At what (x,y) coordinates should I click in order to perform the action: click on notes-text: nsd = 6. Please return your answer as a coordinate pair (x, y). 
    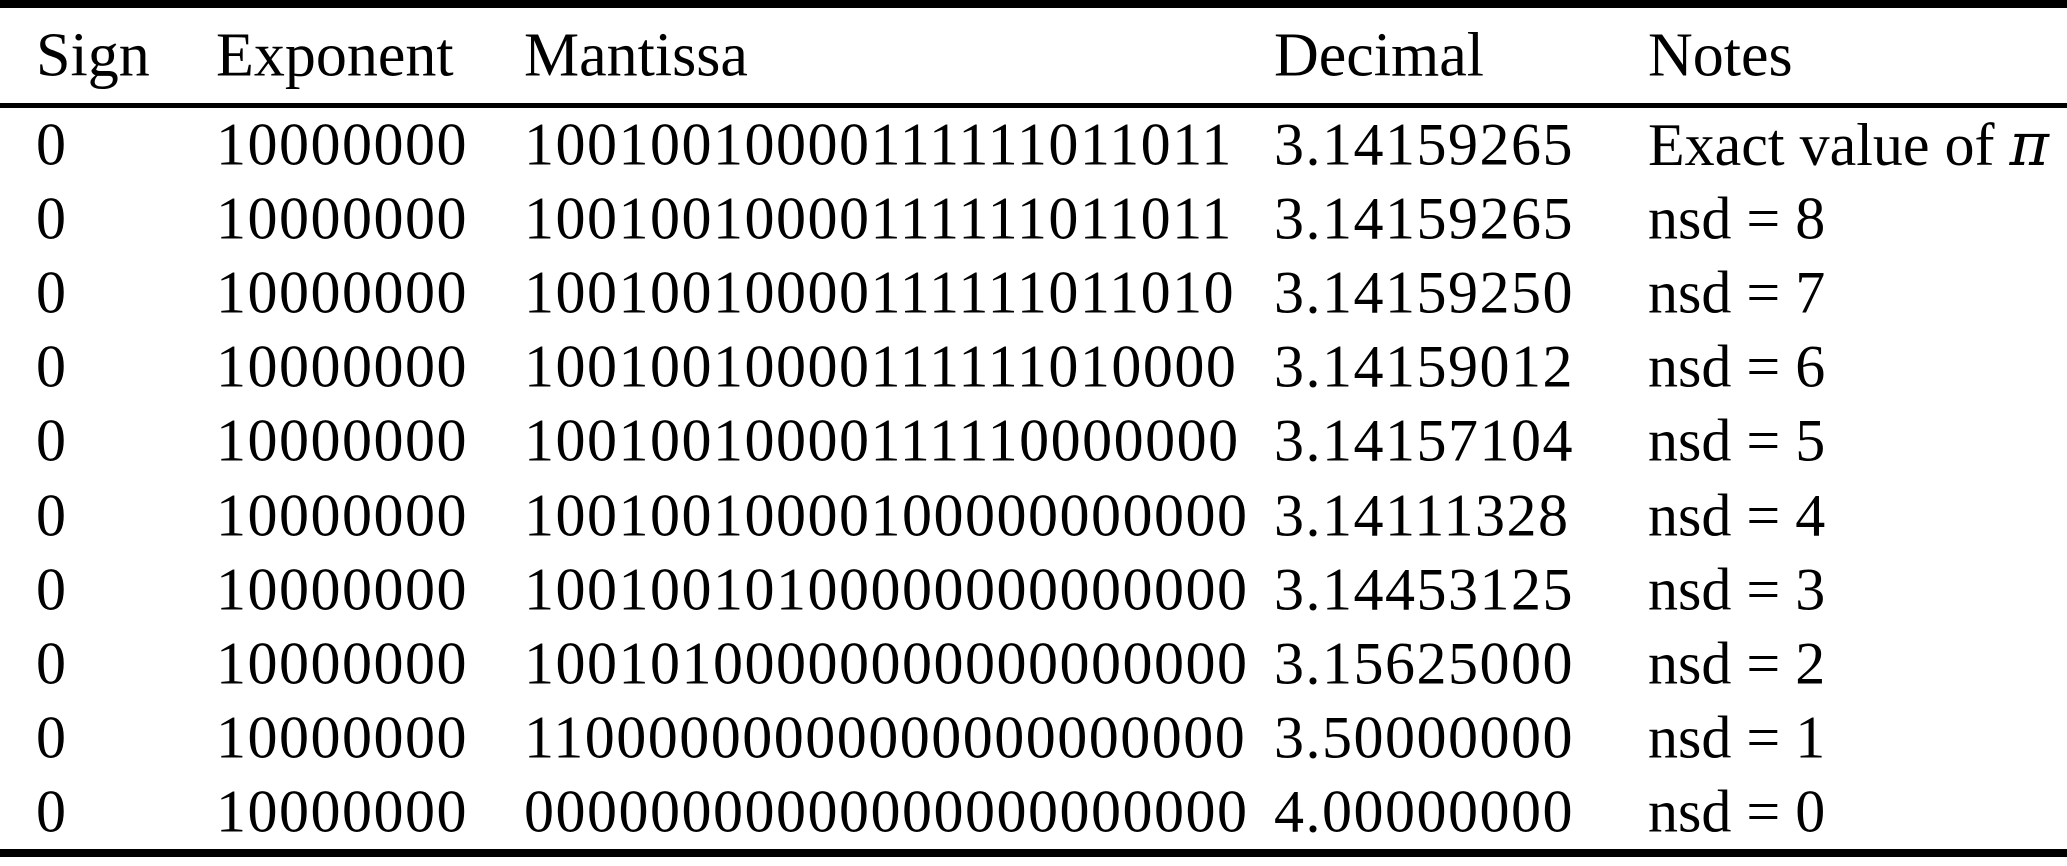
    Looking at the image, I should click on (1737, 366).